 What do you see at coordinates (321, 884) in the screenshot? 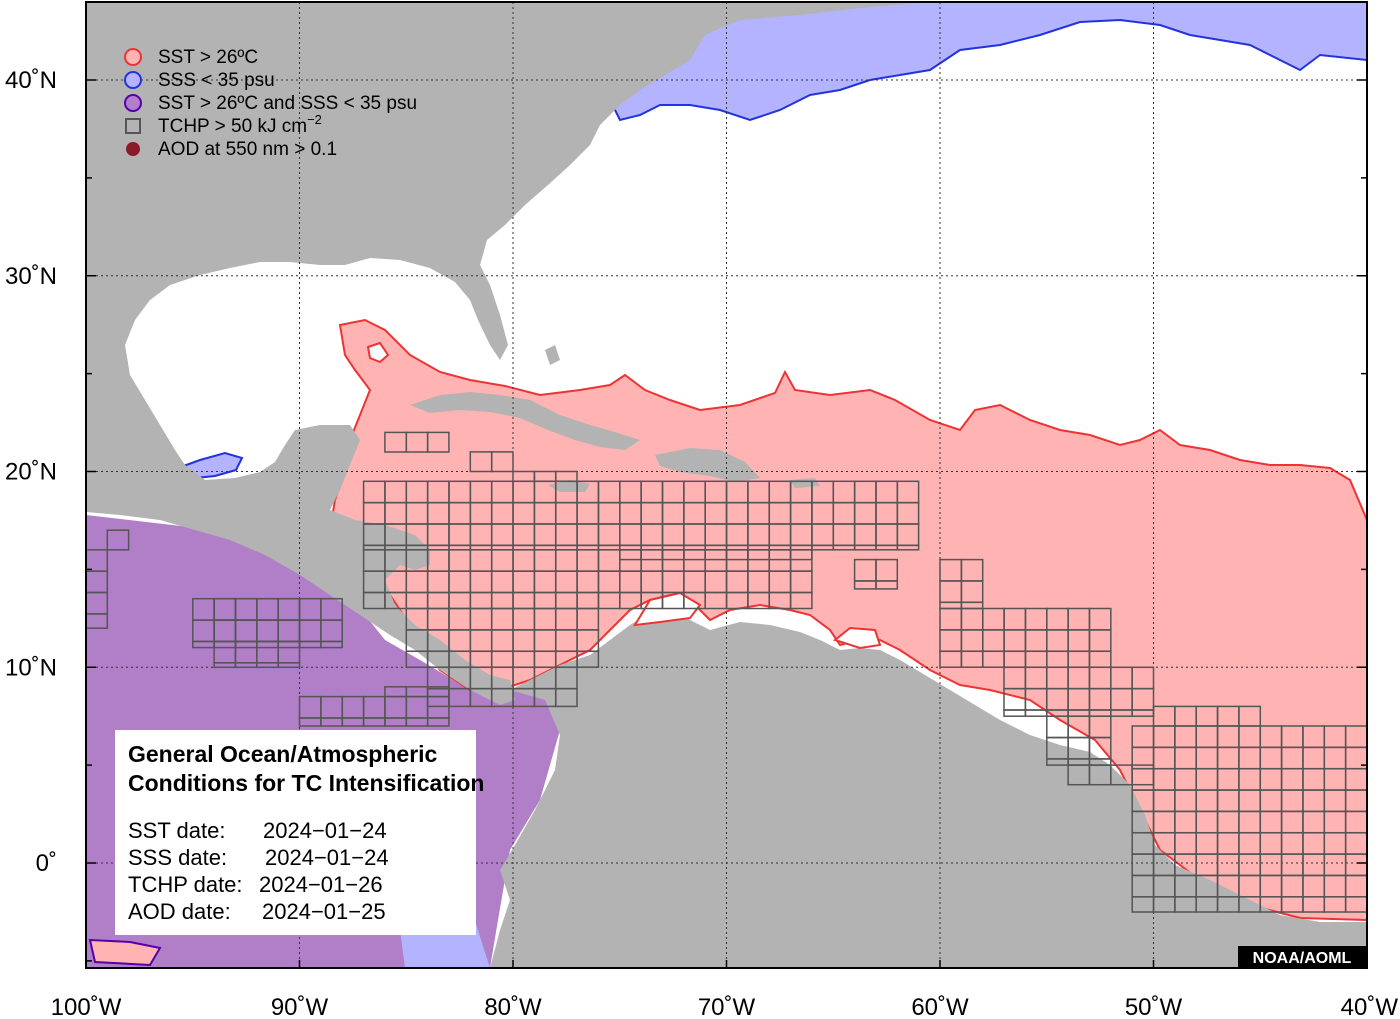
I see `tchp-date-value: 2024−01−26` at bounding box center [321, 884].